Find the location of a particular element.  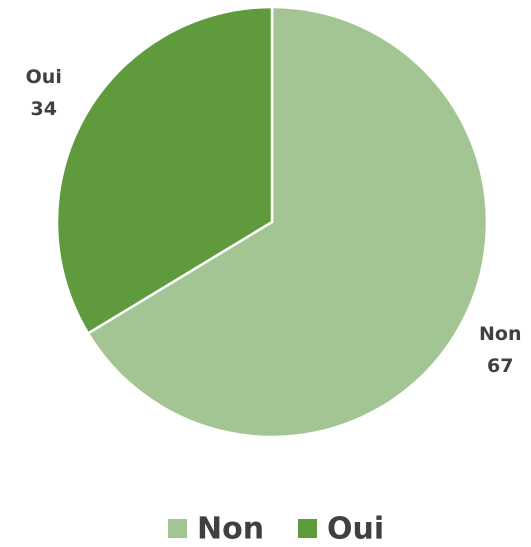

legend-label: Oui is located at coordinates (355, 529).